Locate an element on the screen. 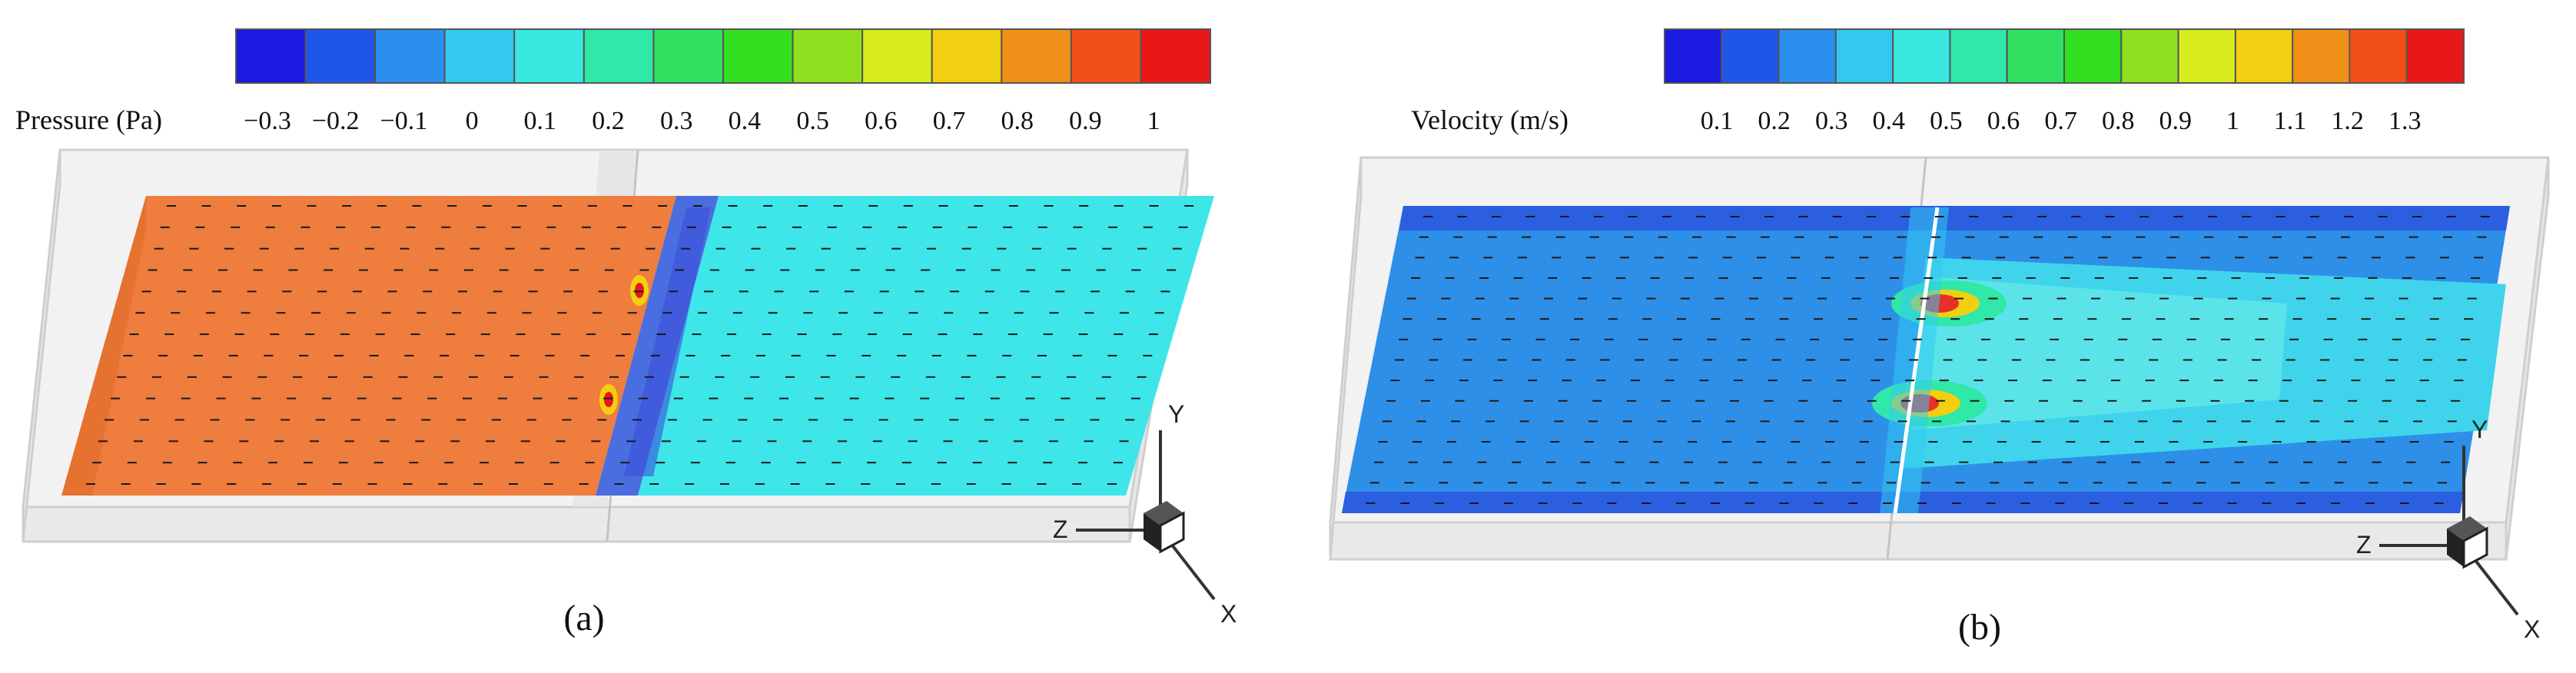 This screenshot has height=673, width=2576. pressure-colorbar-title: Pressure (Pa) is located at coordinates (88, 119).